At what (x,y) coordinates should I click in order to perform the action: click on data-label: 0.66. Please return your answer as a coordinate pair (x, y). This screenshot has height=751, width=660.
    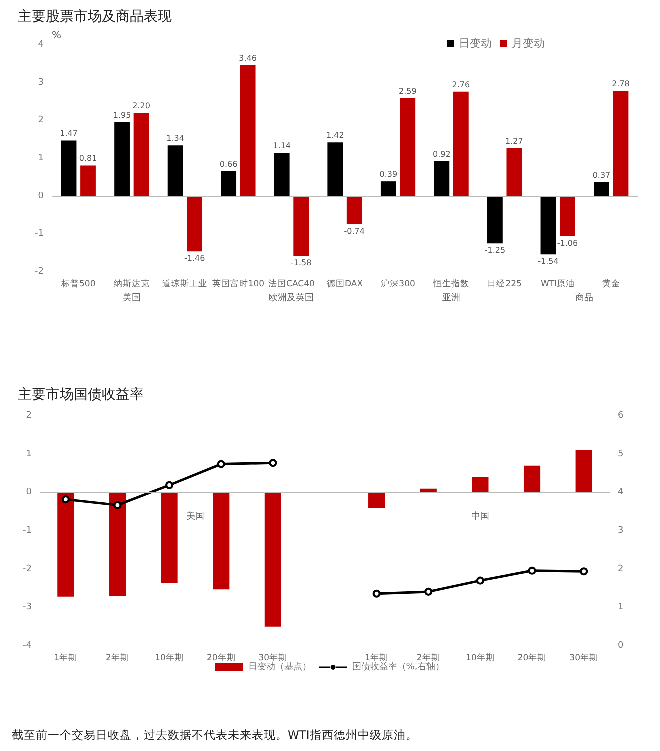
    Looking at the image, I should click on (229, 164).